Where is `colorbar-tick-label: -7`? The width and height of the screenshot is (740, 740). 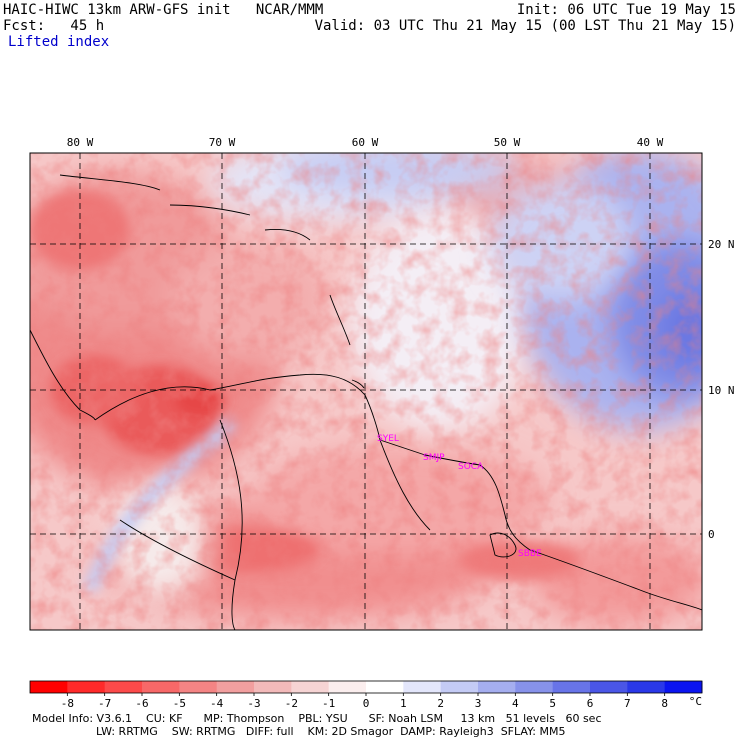 colorbar-tick-label: -7 is located at coordinates (104, 703).